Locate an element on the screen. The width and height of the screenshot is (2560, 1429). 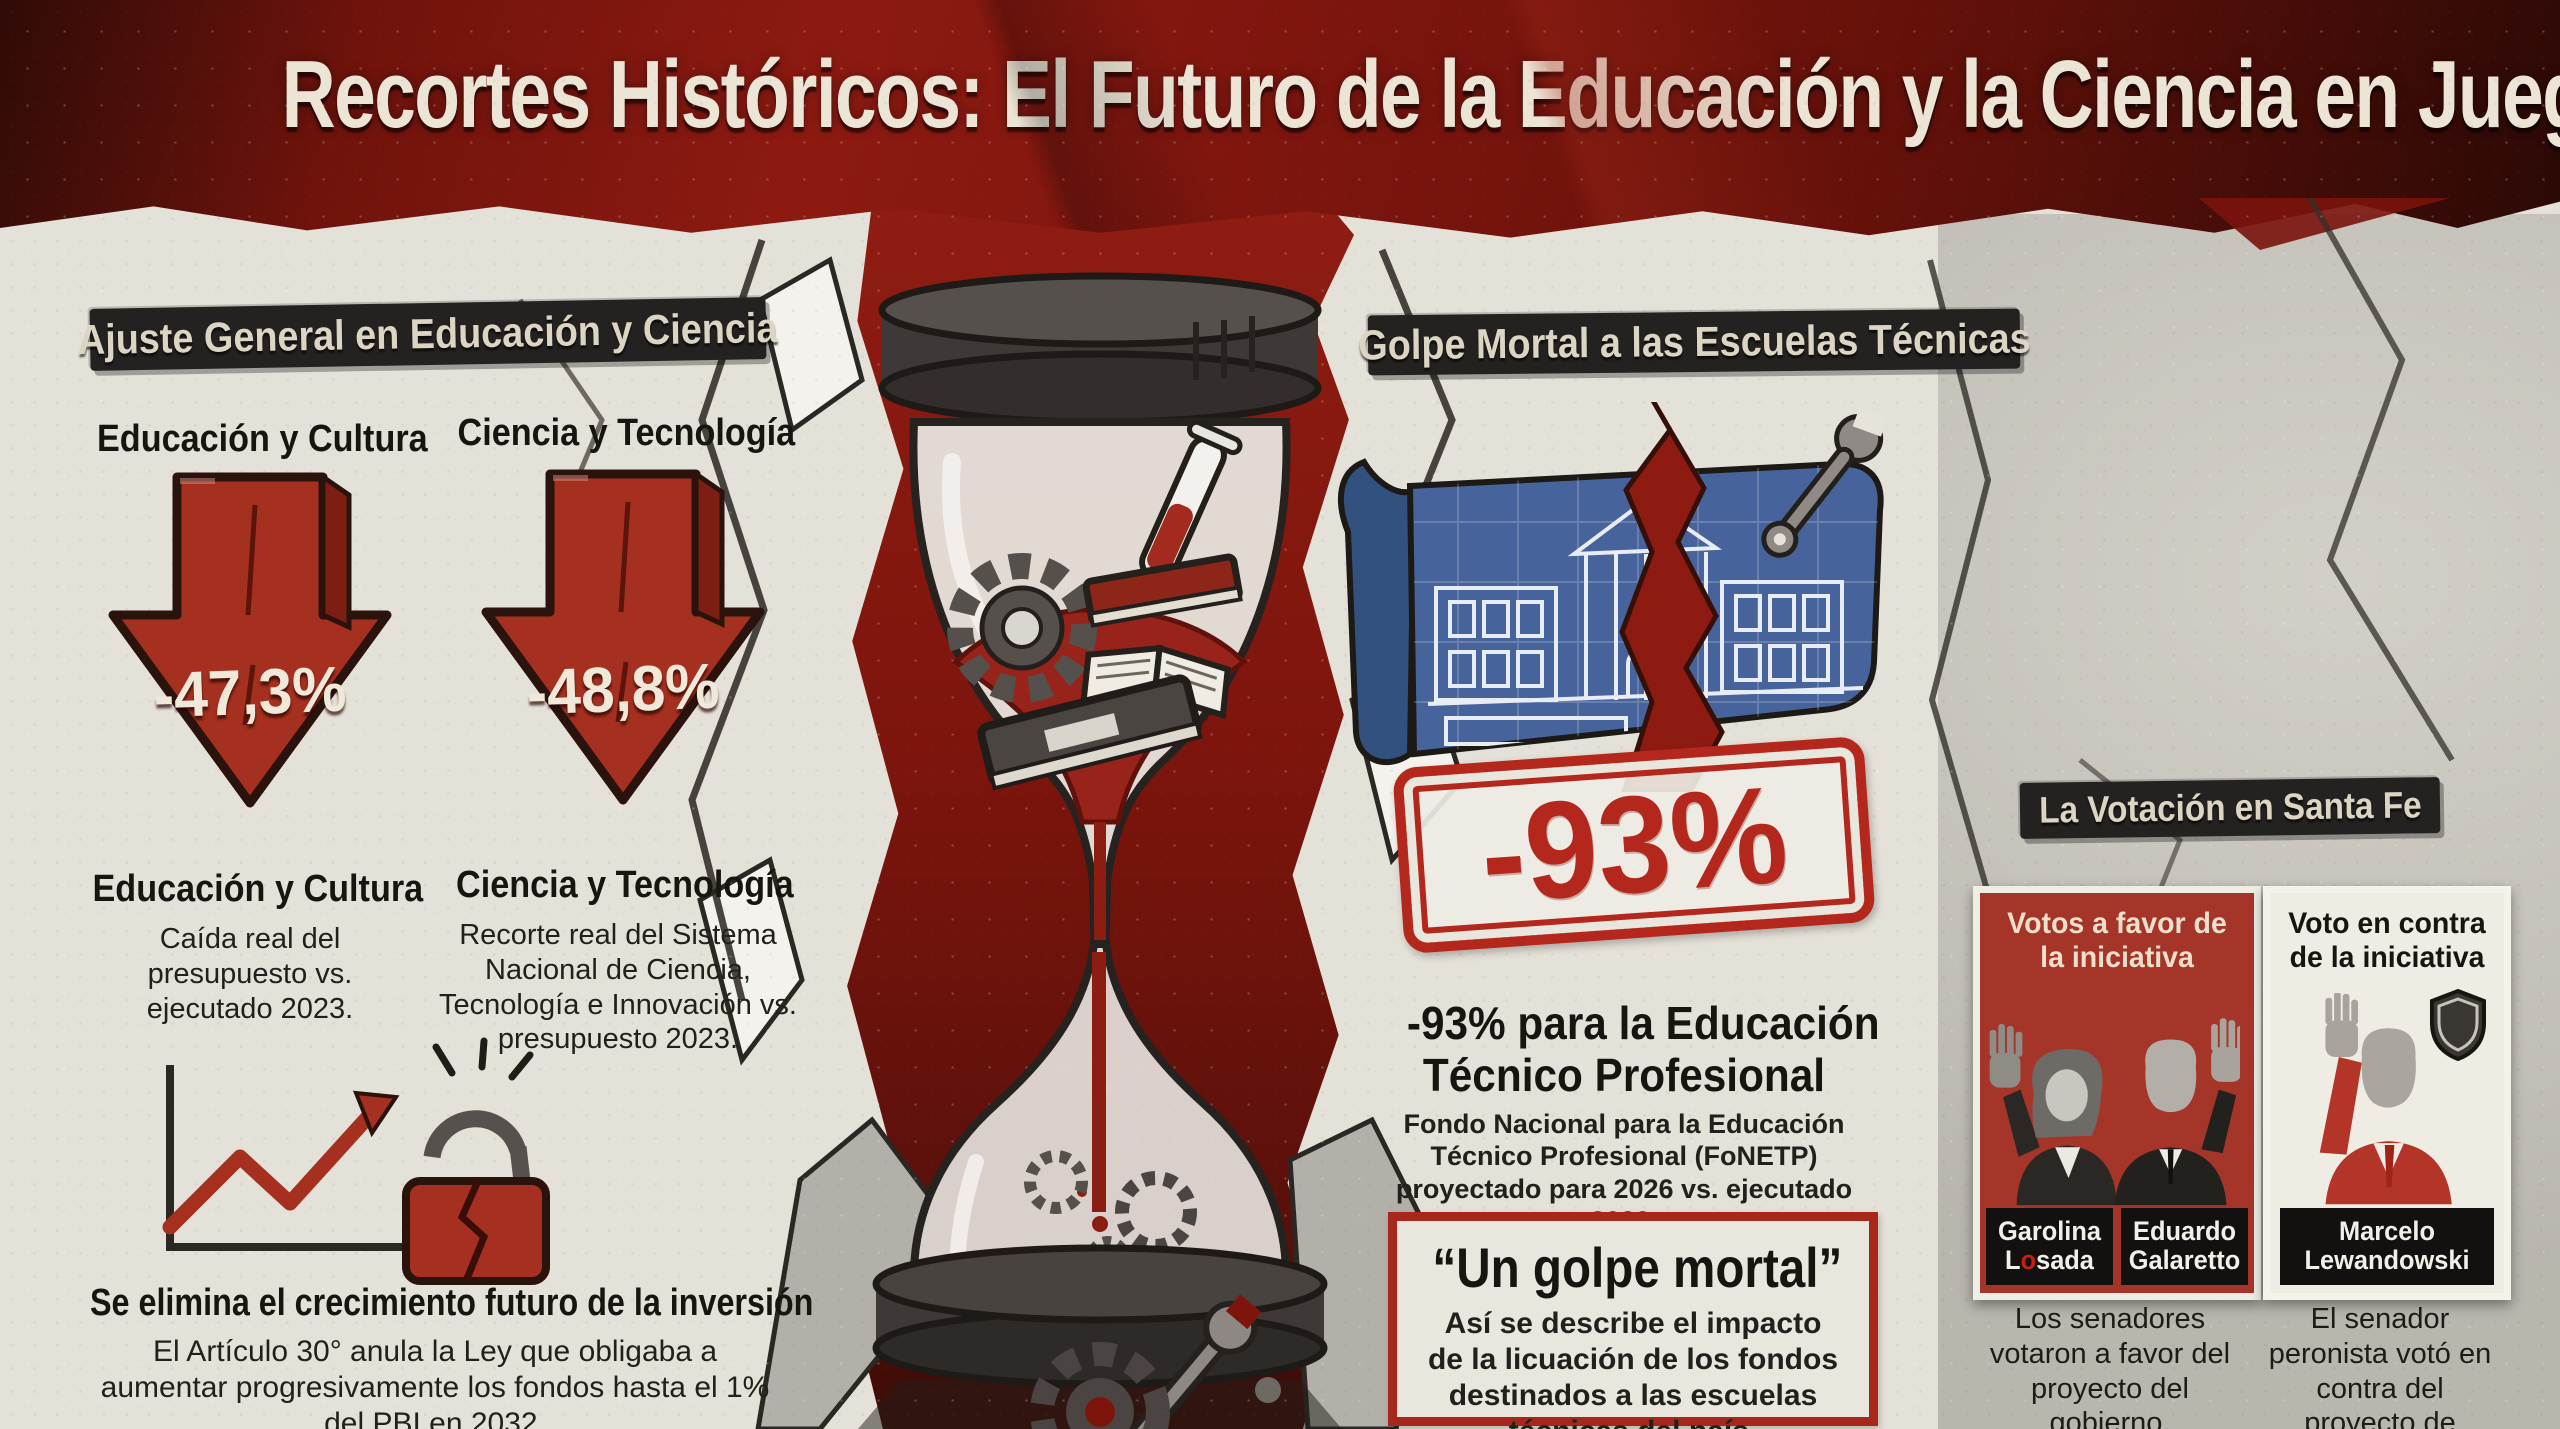
red-book-icon is located at coordinates (1162, 590).